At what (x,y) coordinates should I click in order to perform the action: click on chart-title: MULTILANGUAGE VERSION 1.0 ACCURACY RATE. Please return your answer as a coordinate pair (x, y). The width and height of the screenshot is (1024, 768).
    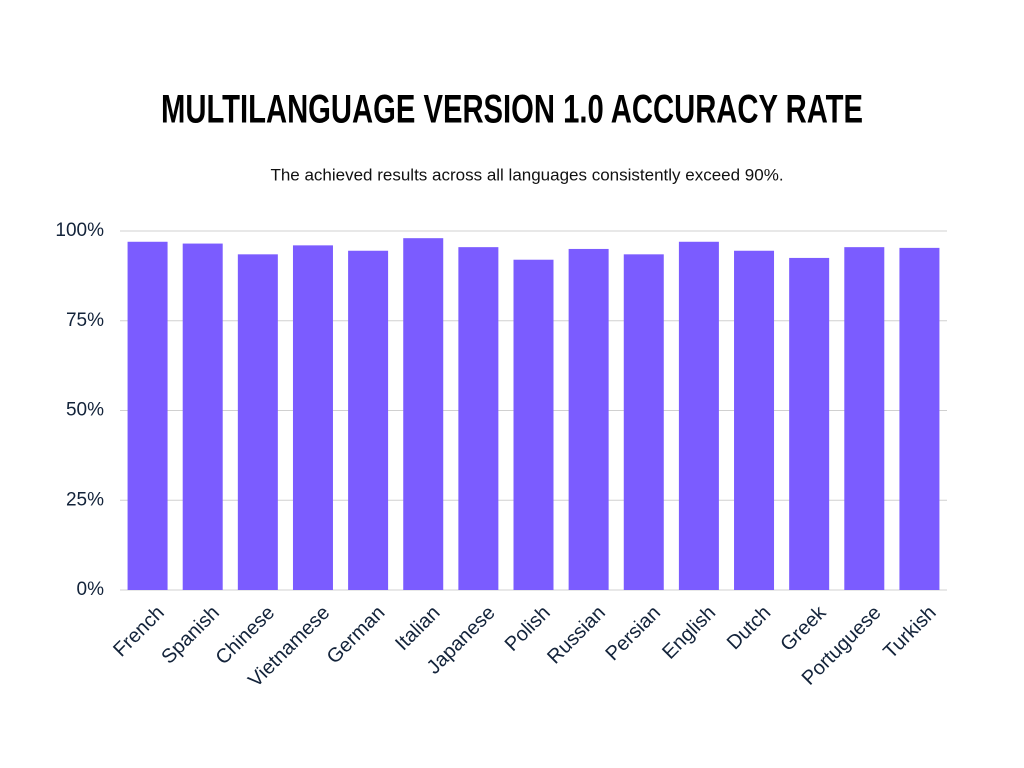
    Looking at the image, I should click on (512, 110).